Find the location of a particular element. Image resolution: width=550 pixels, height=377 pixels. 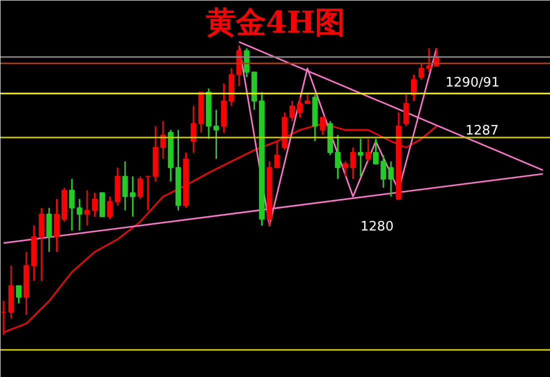

ref-line-label: 1290/91 is located at coordinates (473, 82).